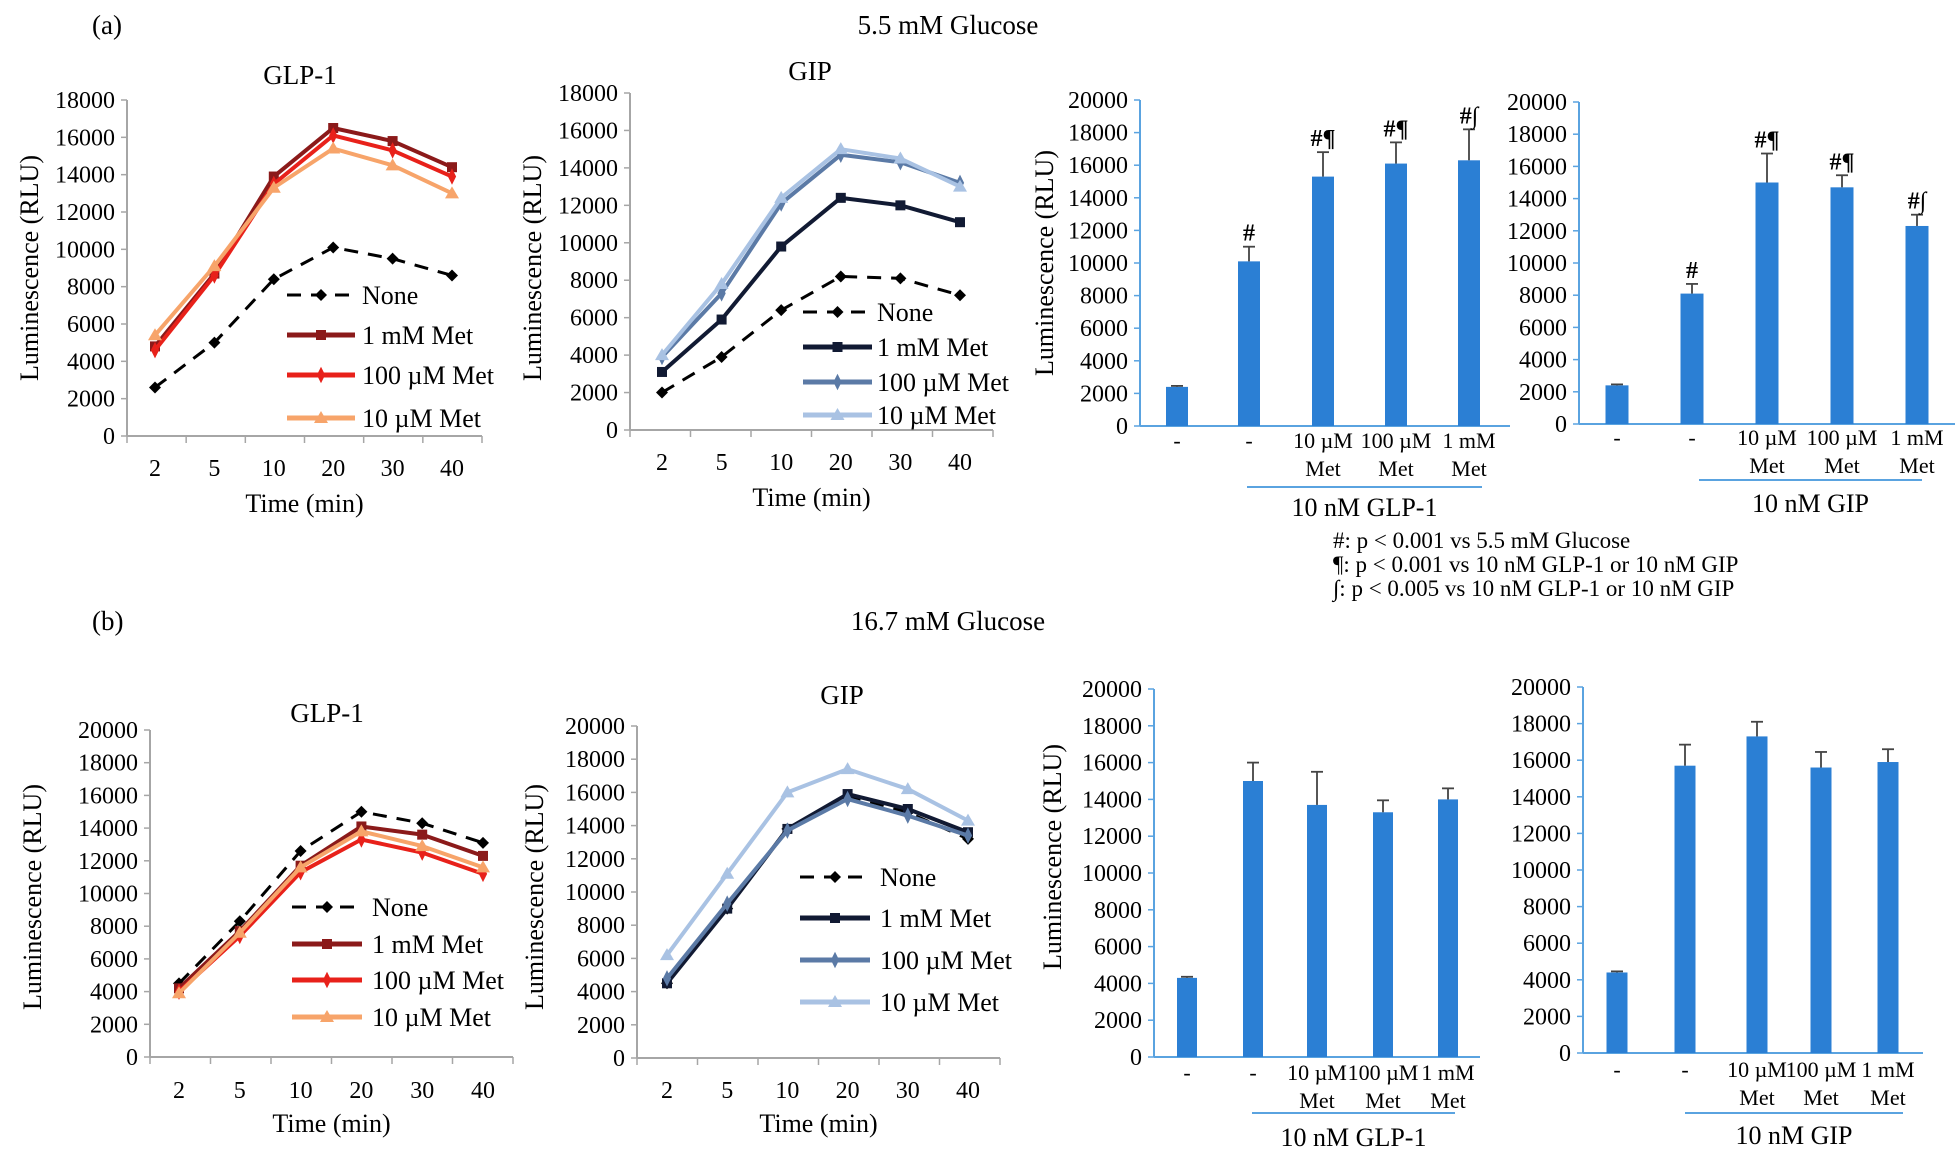  What do you see at coordinates (841, 463) in the screenshot?
I see `x-tick-label: 20` at bounding box center [841, 463].